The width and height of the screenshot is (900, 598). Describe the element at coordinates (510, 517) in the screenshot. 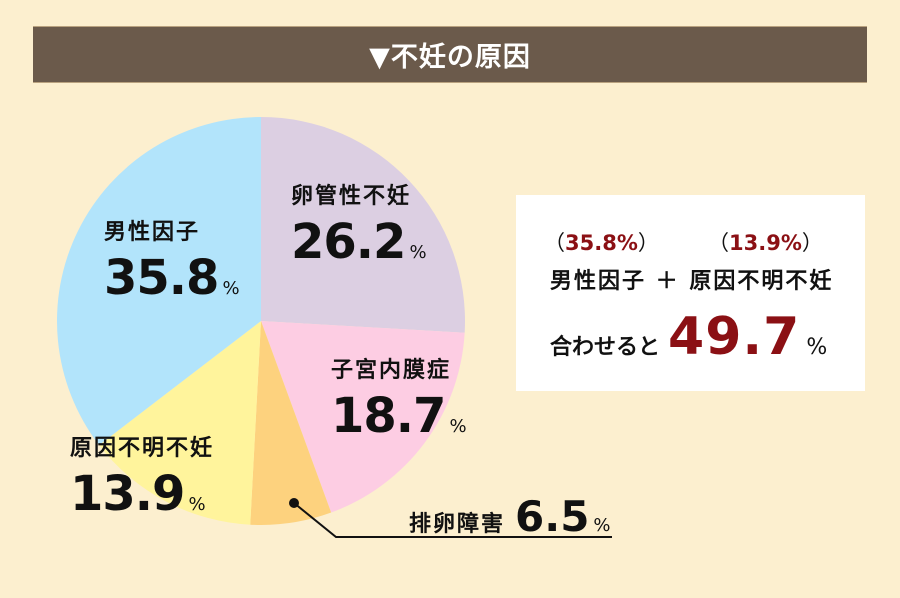

I see `label-ovulation: 排卵障害 6.5 %` at that location.